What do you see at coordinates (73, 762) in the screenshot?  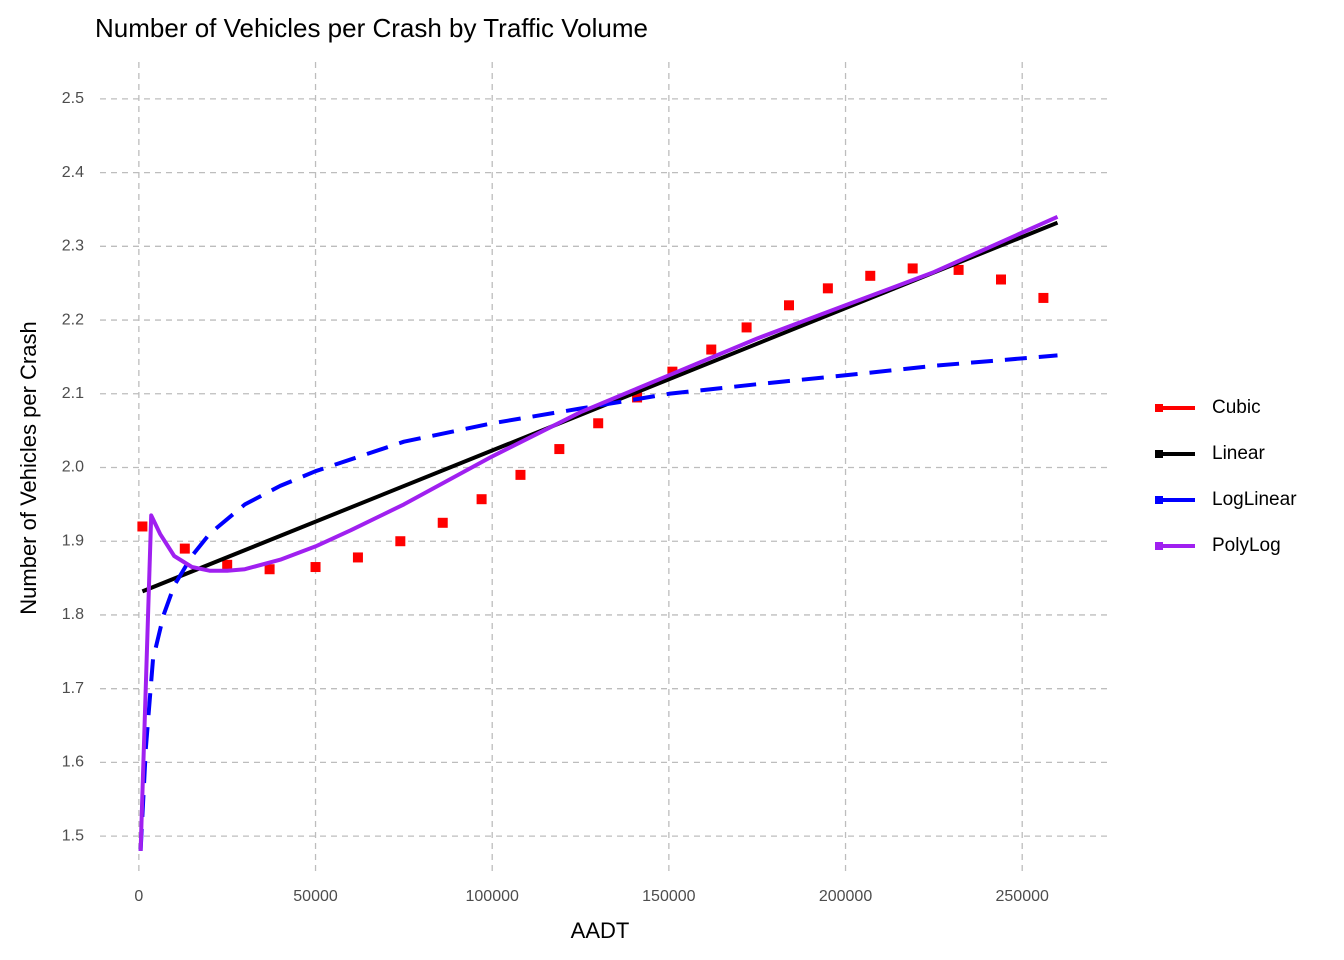 I see `y-tick-label: 1.6` at bounding box center [73, 762].